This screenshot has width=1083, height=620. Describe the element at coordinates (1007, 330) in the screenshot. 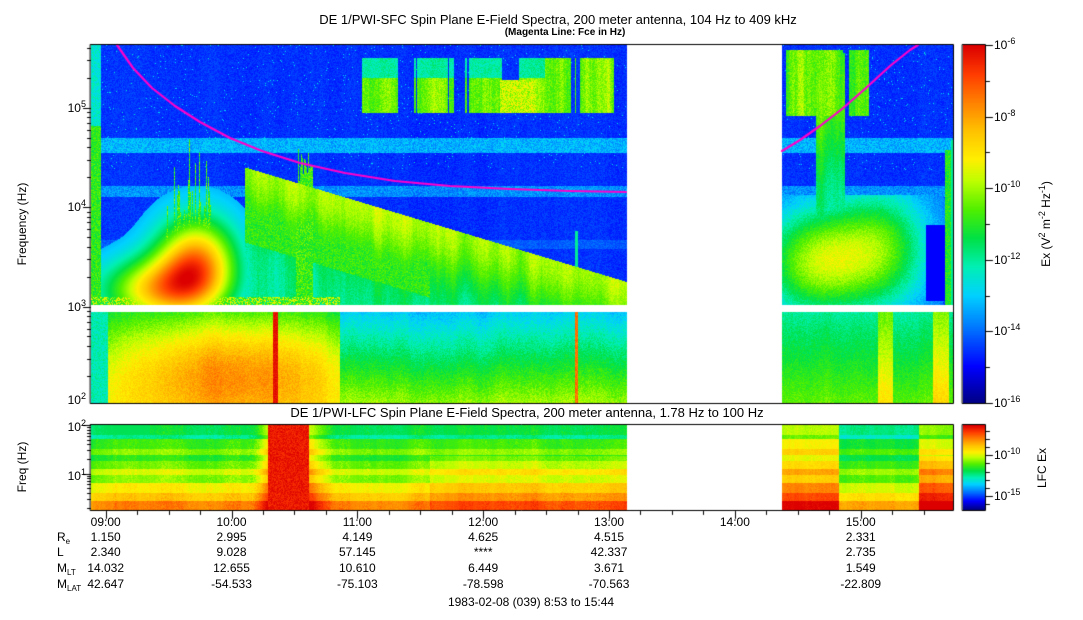

I see `colorbar-tick-label: 10⁻¹⁴` at that location.